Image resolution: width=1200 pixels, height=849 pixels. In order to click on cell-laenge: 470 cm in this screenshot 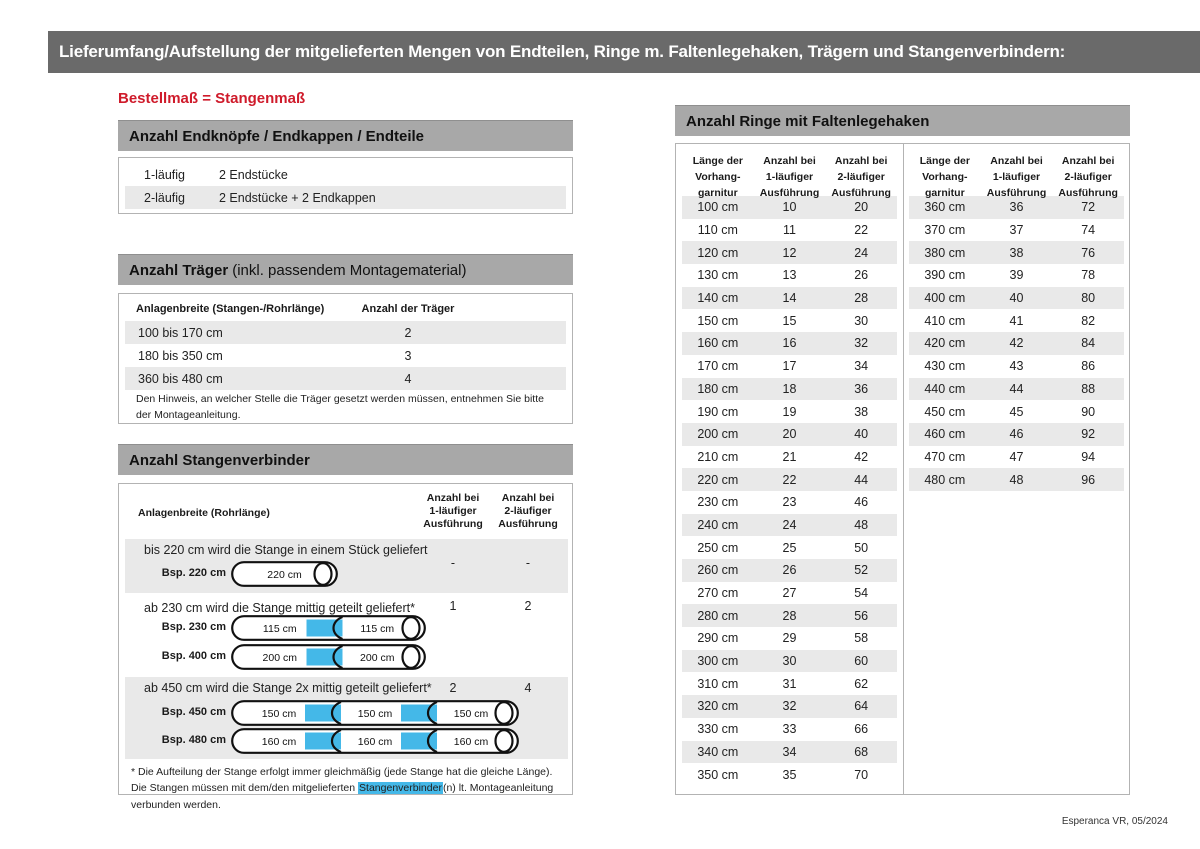, I will do `click(945, 456)`.